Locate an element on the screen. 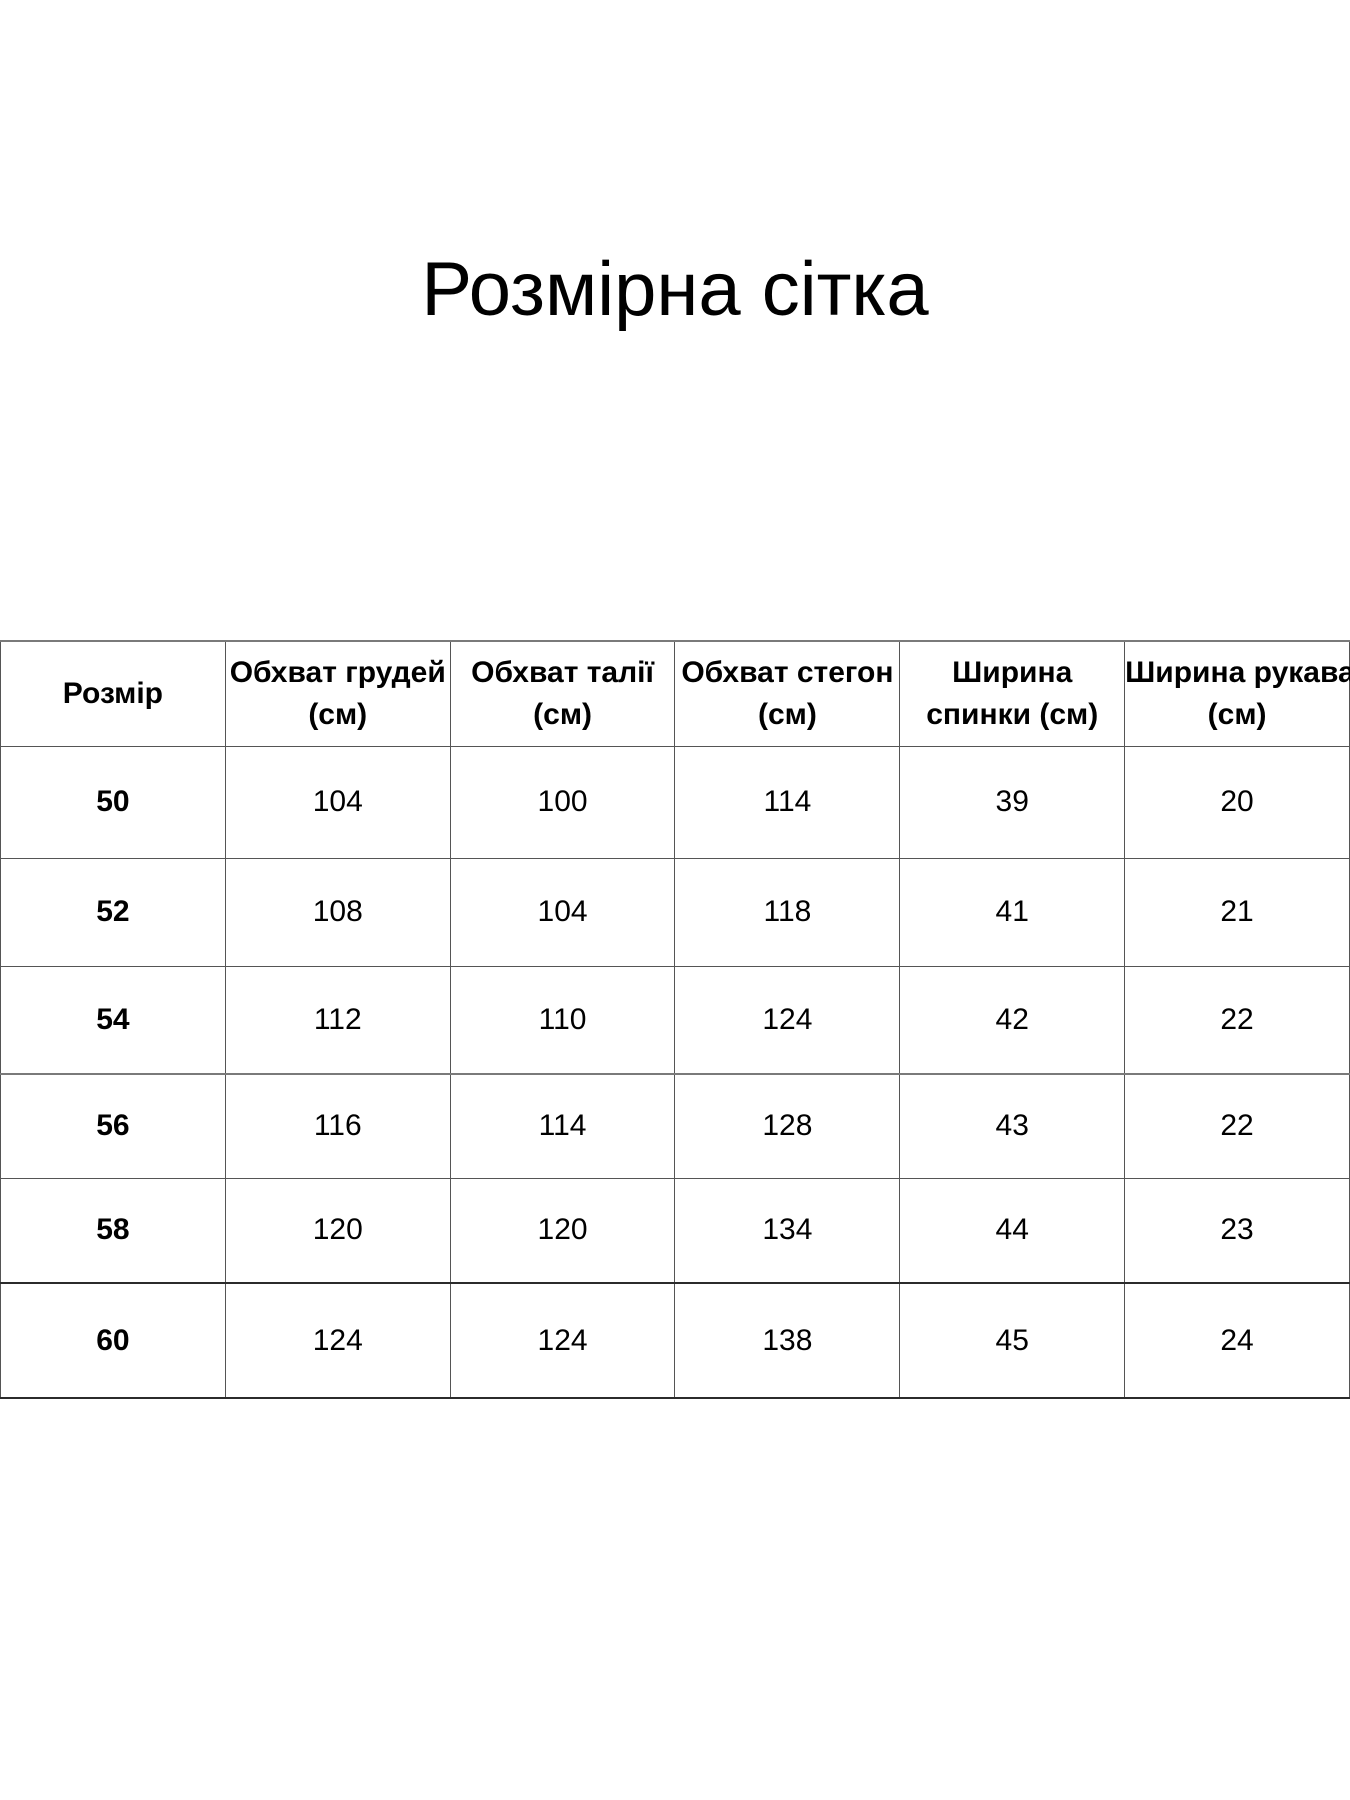 This screenshot has height=1800, width=1350. page-title: Розмірна сітка is located at coordinates (675, 289).